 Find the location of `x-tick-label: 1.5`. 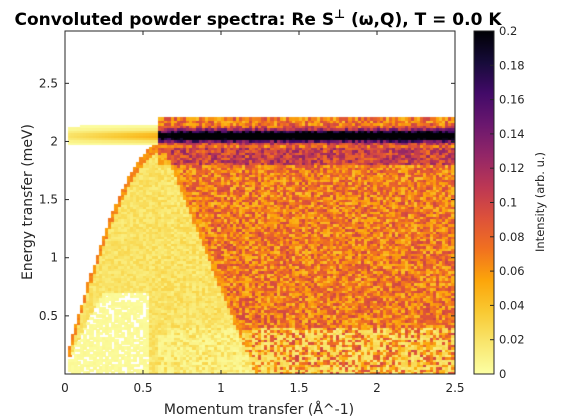

x-tick-label: 1.5 is located at coordinates (298, 388).